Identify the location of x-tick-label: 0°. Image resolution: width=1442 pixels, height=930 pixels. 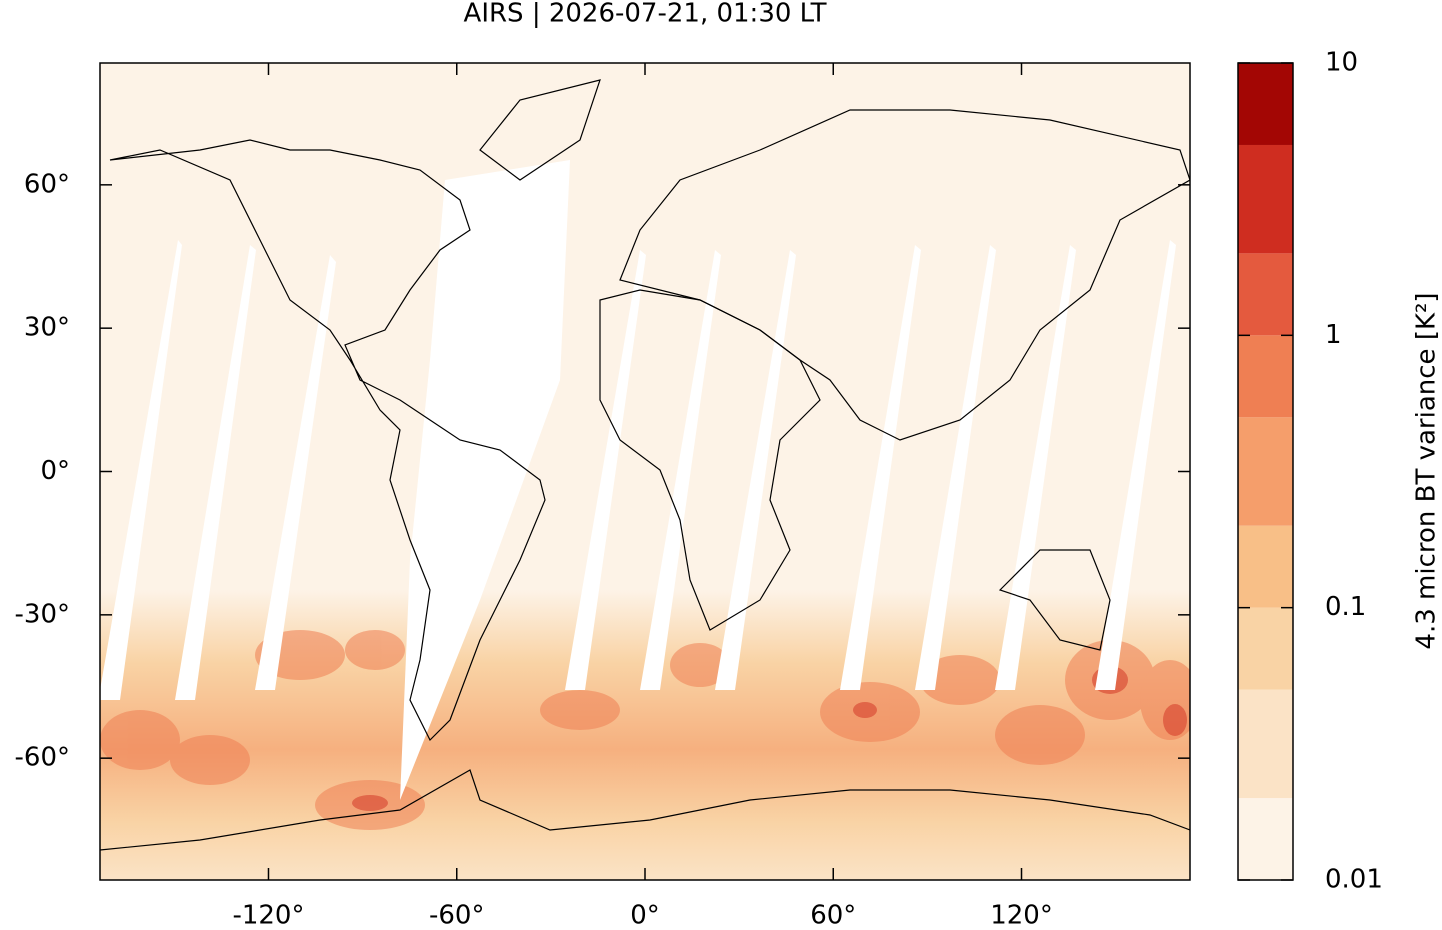
(645, 915).